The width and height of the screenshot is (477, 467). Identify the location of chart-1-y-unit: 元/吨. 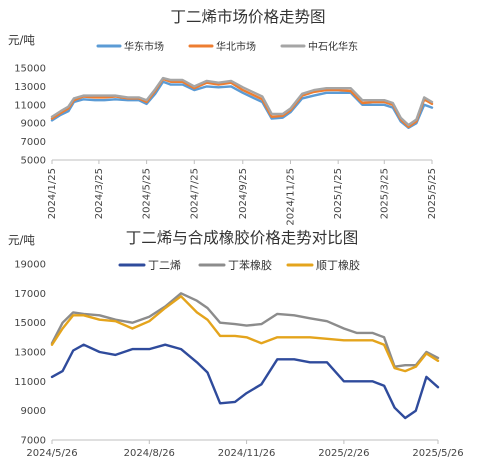
(21, 40).